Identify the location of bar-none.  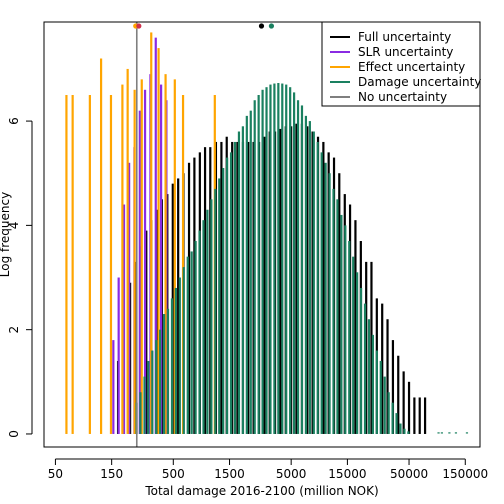
(136, 234).